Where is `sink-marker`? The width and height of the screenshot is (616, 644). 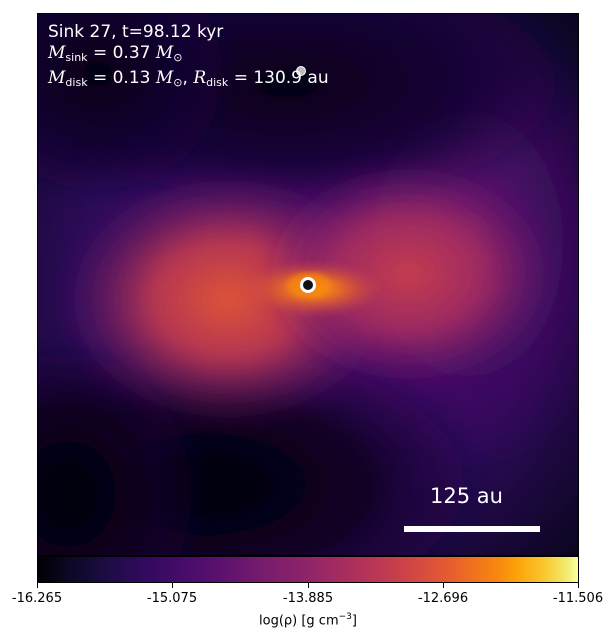
sink-marker is located at coordinates (308, 285).